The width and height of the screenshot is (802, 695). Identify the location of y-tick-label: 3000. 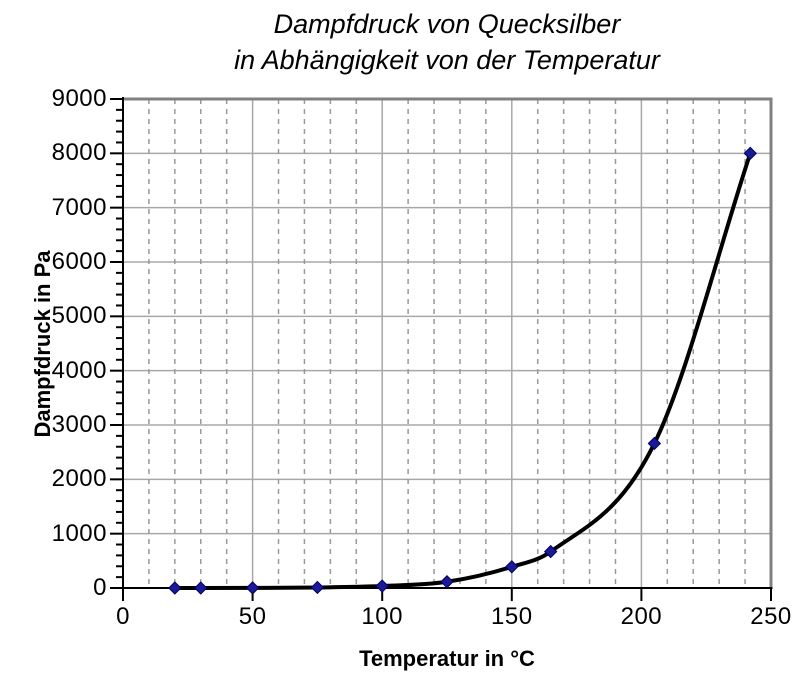
(79, 424).